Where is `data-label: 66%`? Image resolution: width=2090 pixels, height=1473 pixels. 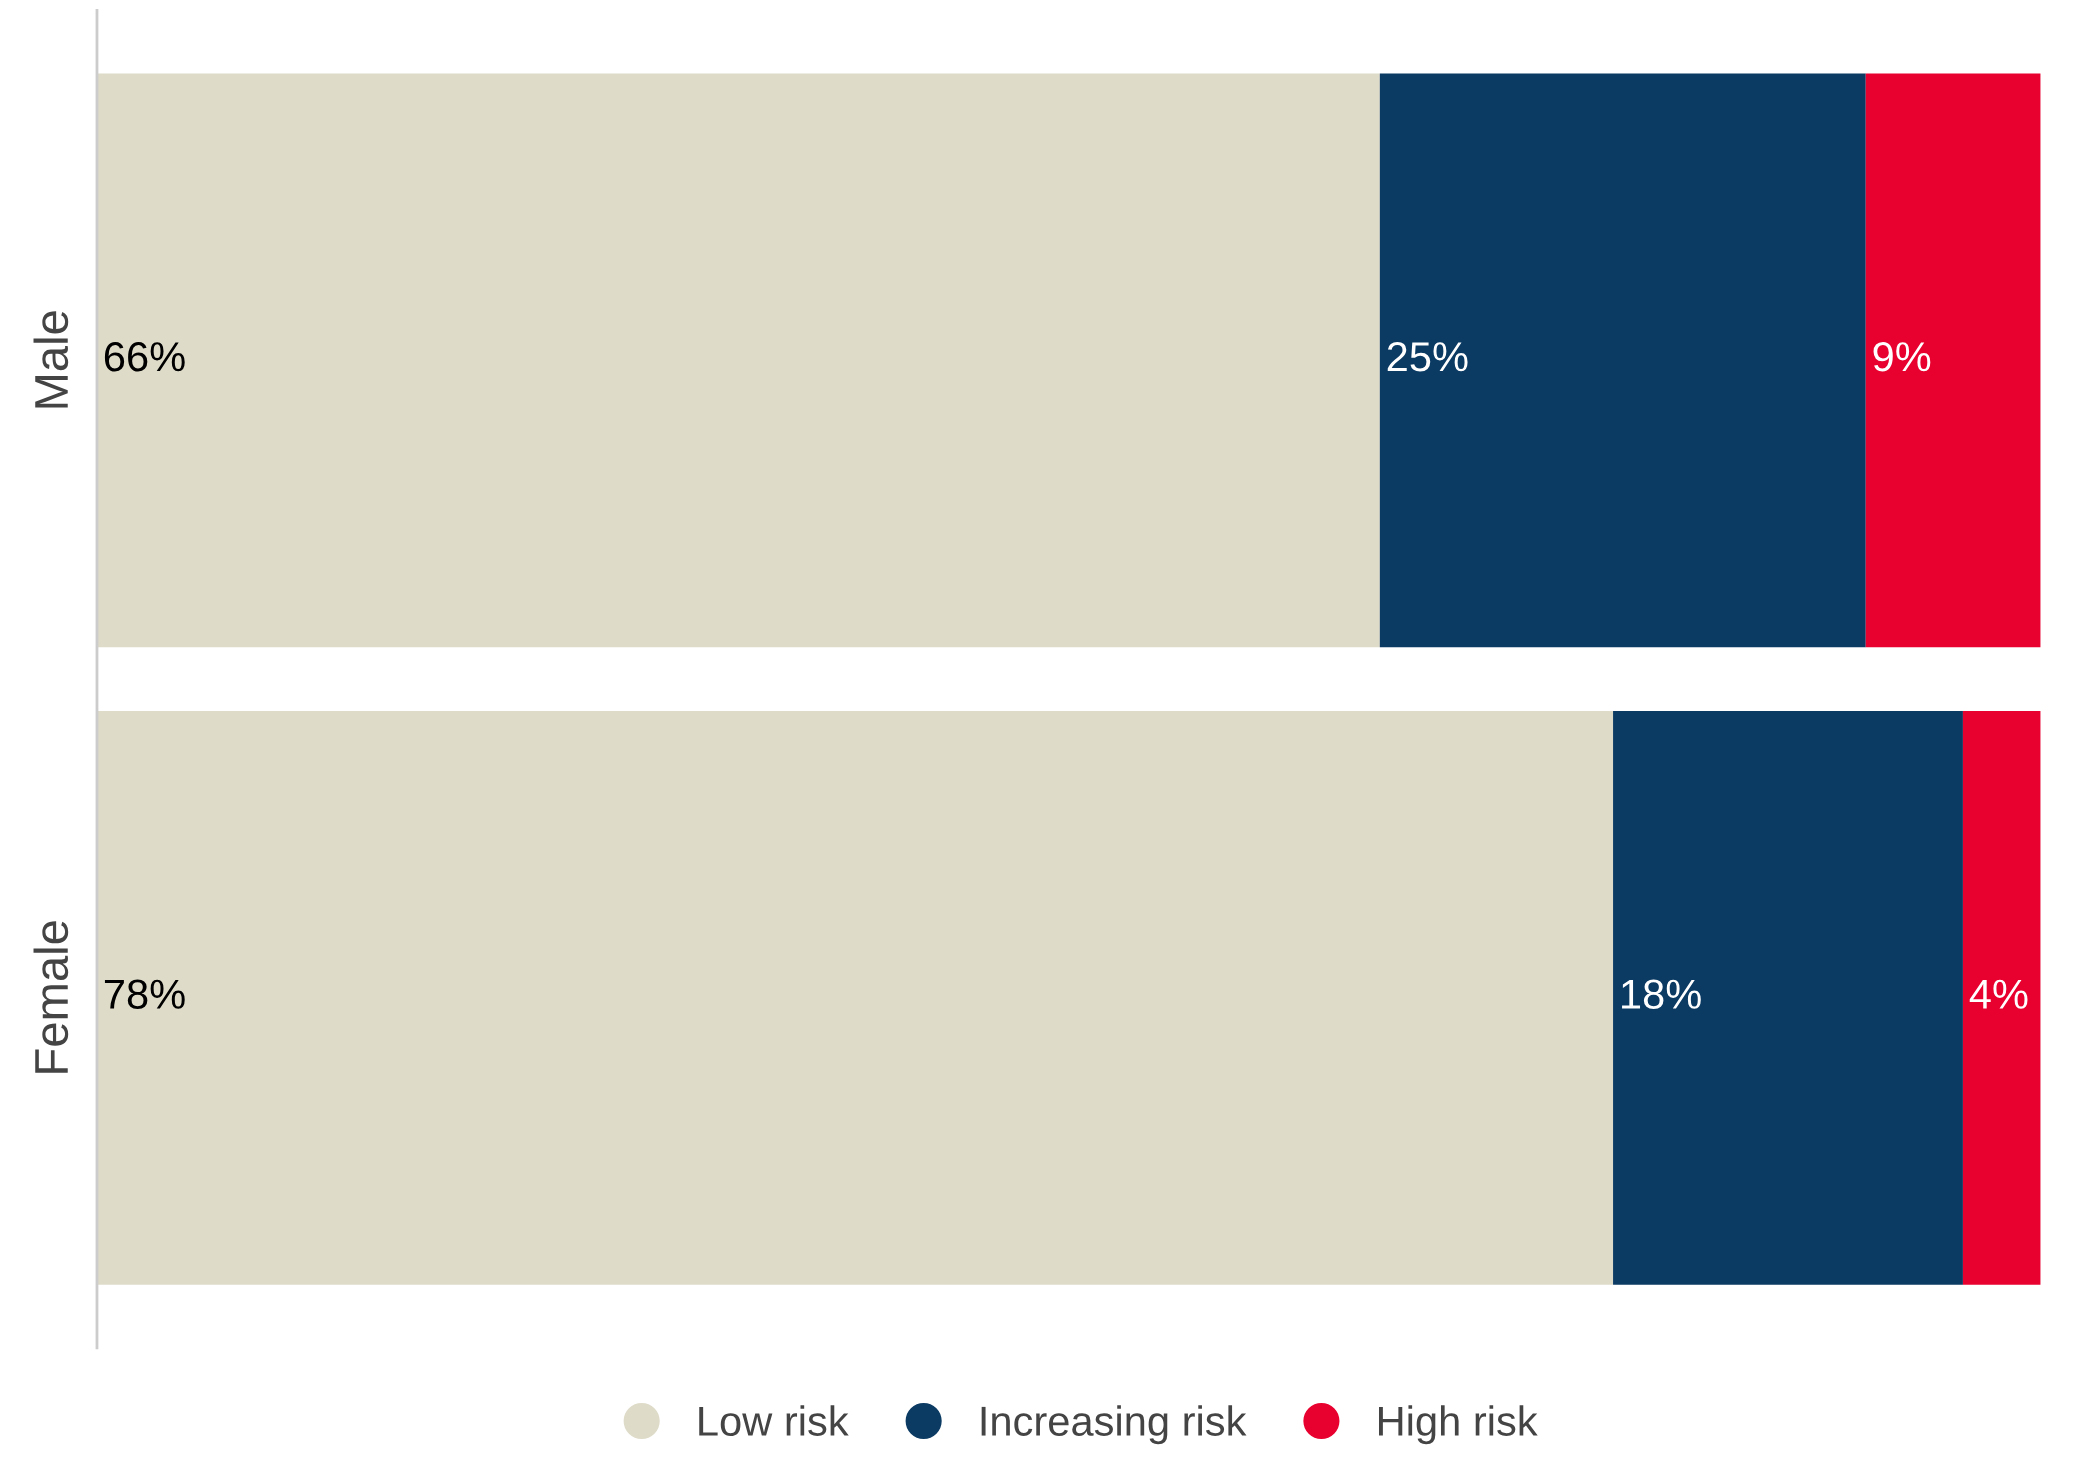
data-label: 66% is located at coordinates (144, 356).